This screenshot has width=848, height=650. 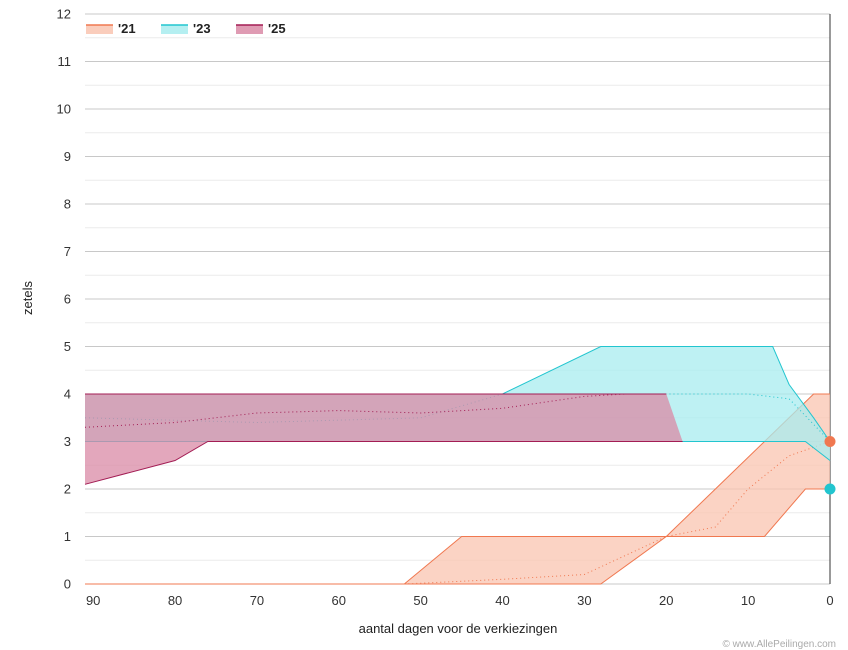 What do you see at coordinates (93, 600) in the screenshot?
I see `x-tick-label: 90` at bounding box center [93, 600].